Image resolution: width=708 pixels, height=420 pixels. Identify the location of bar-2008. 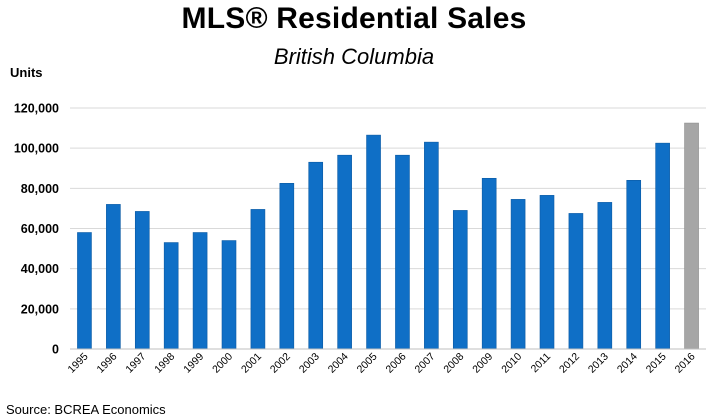
(460, 280).